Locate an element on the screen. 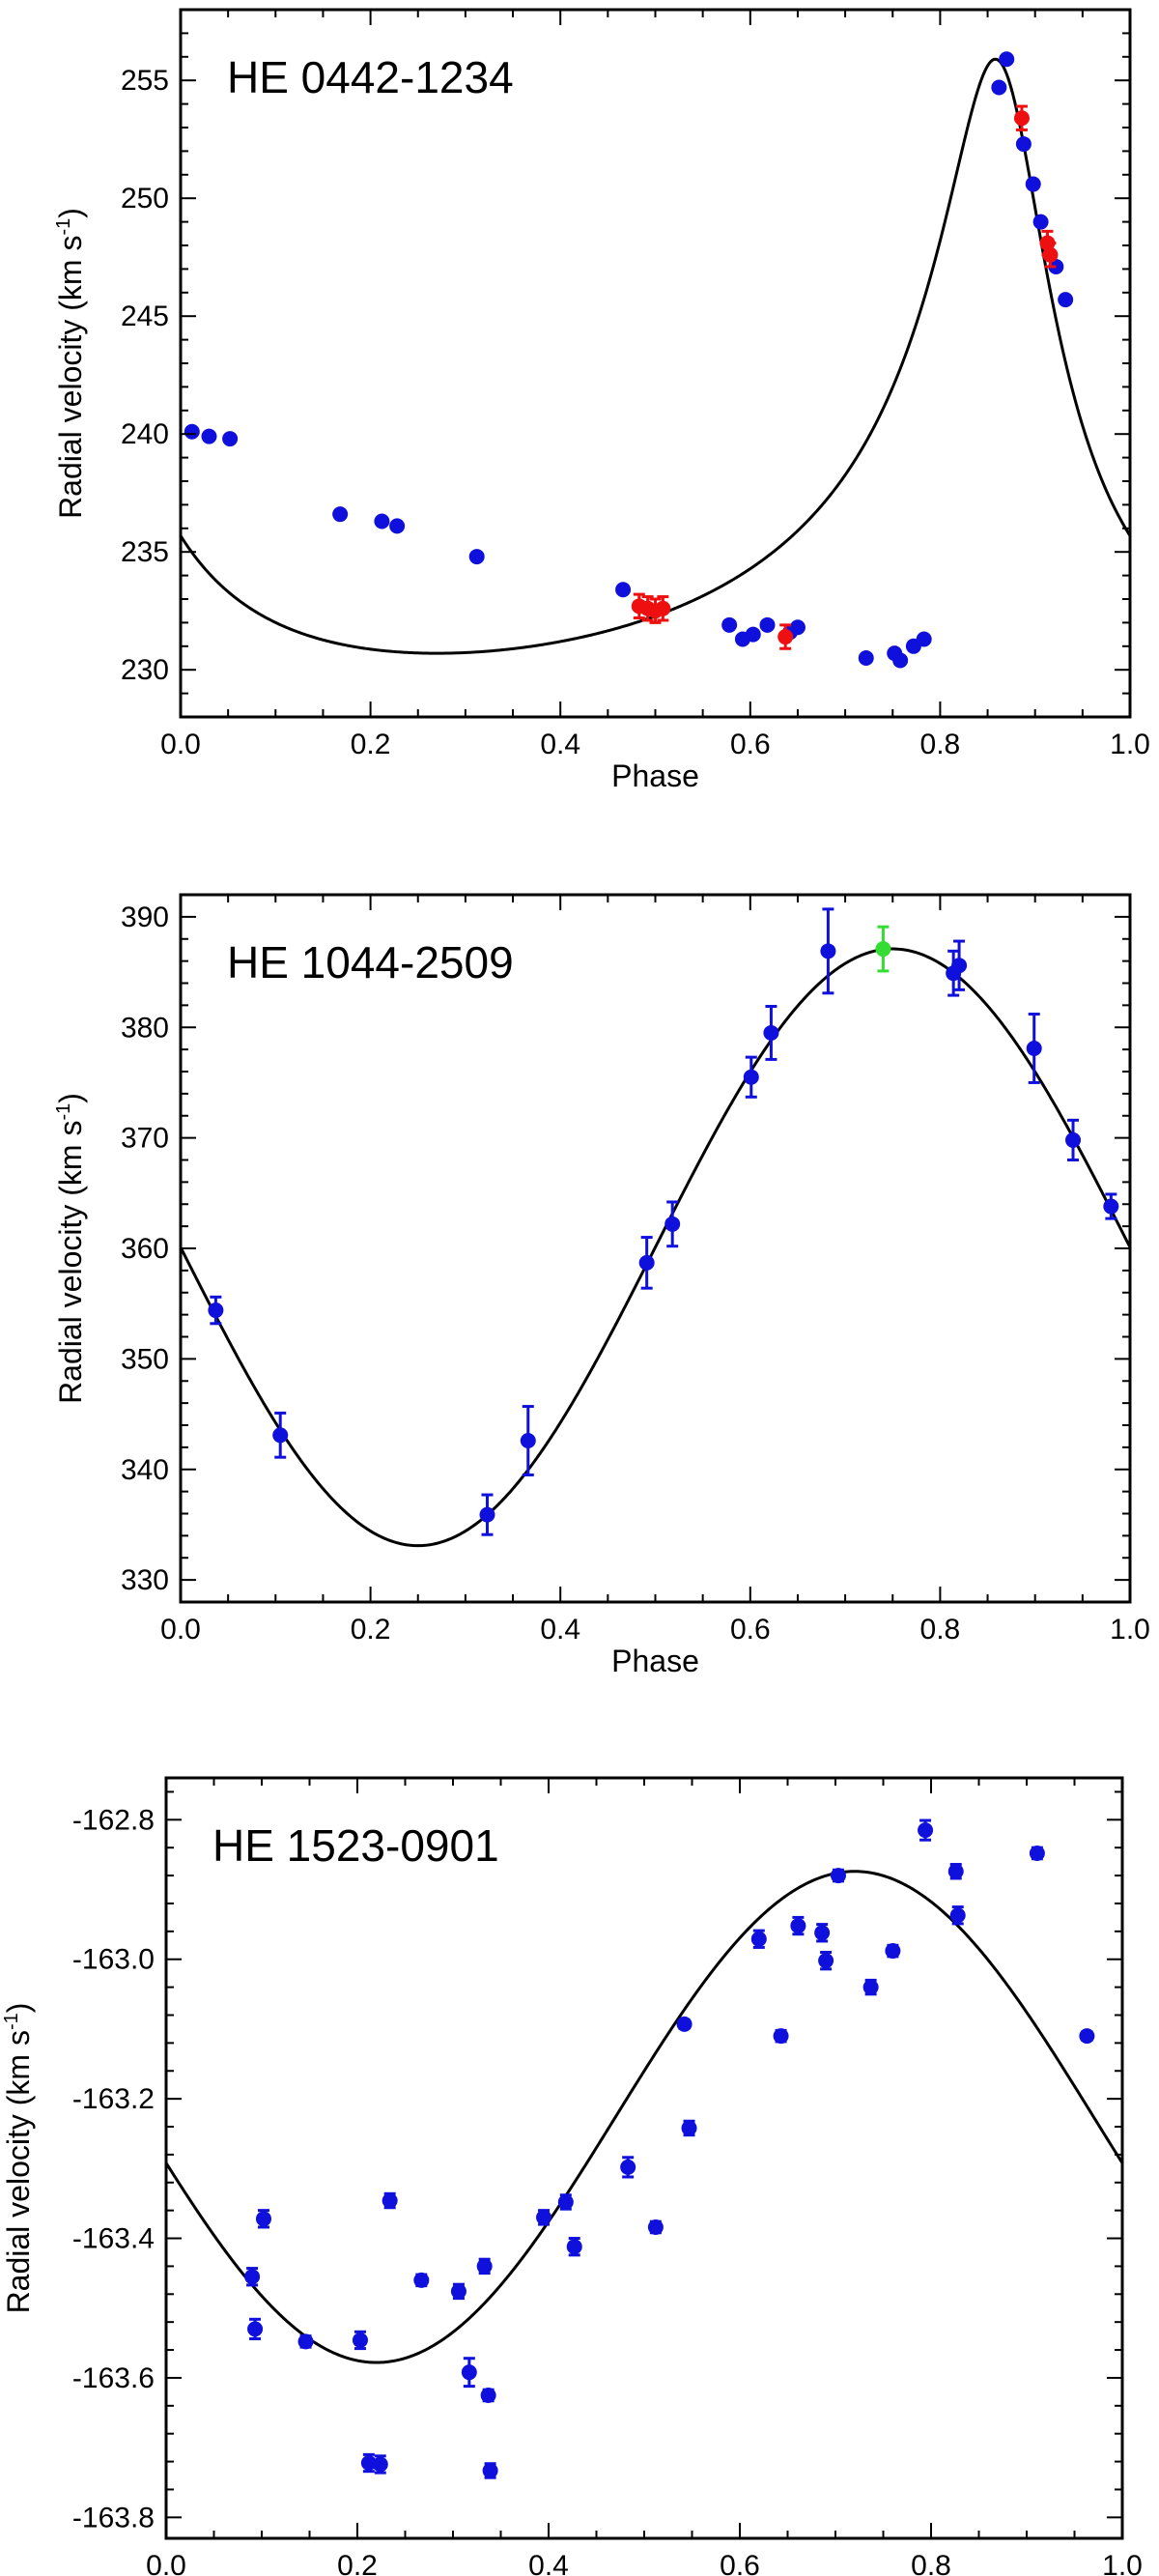  y-tick-label: -162.8 is located at coordinates (113, 1820).